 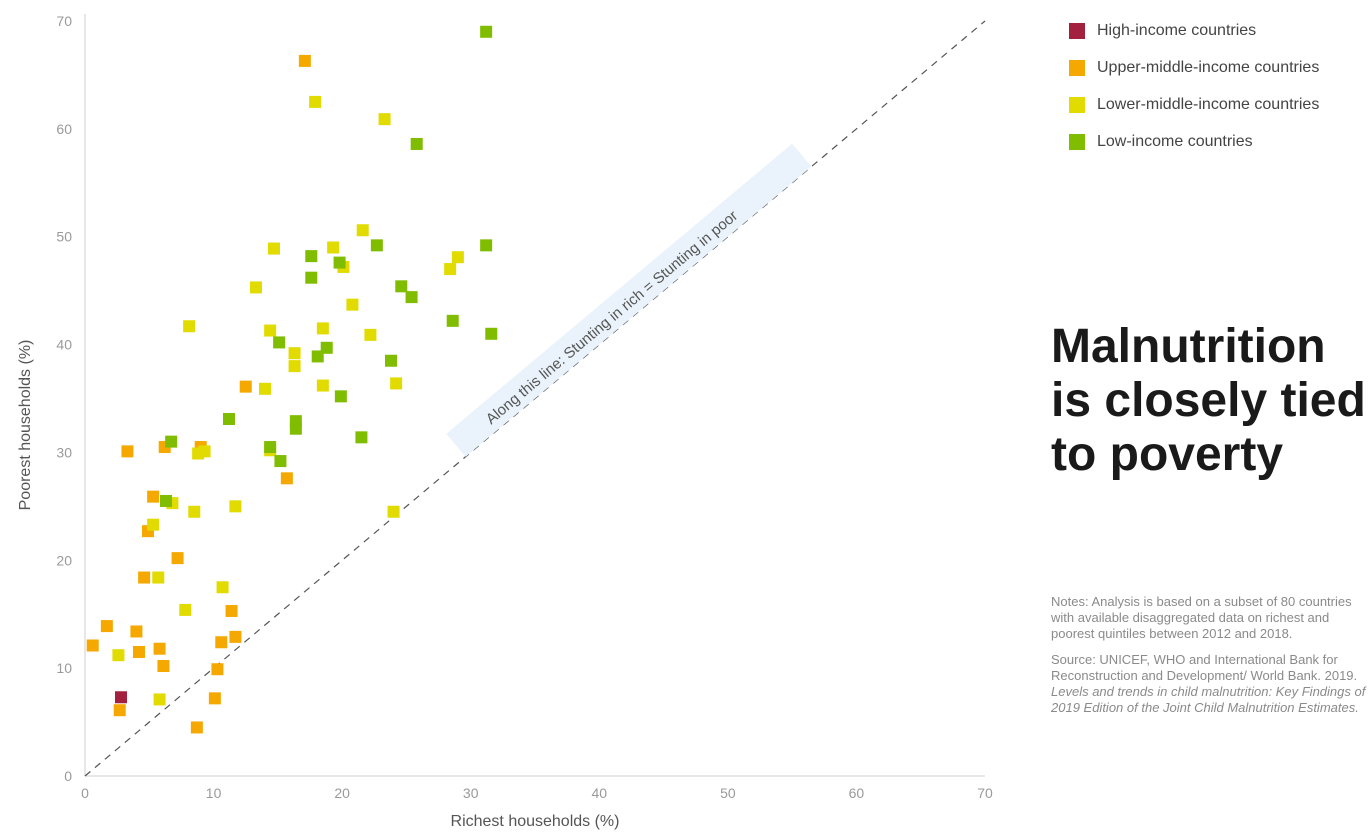 What do you see at coordinates (599, 793) in the screenshot?
I see `x-tick-label: 40` at bounding box center [599, 793].